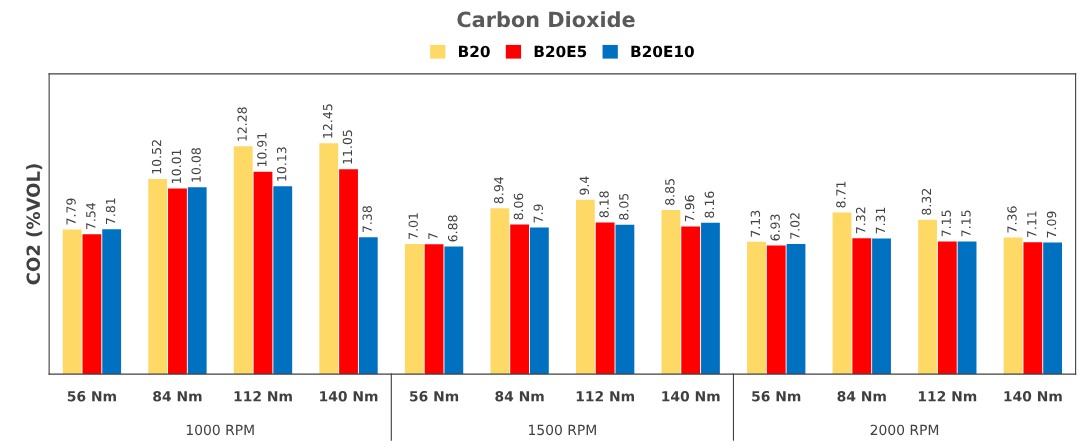 The image size is (1092, 448). Describe the element at coordinates (242, 124) in the screenshot. I see `data-label: 12.28` at that location.